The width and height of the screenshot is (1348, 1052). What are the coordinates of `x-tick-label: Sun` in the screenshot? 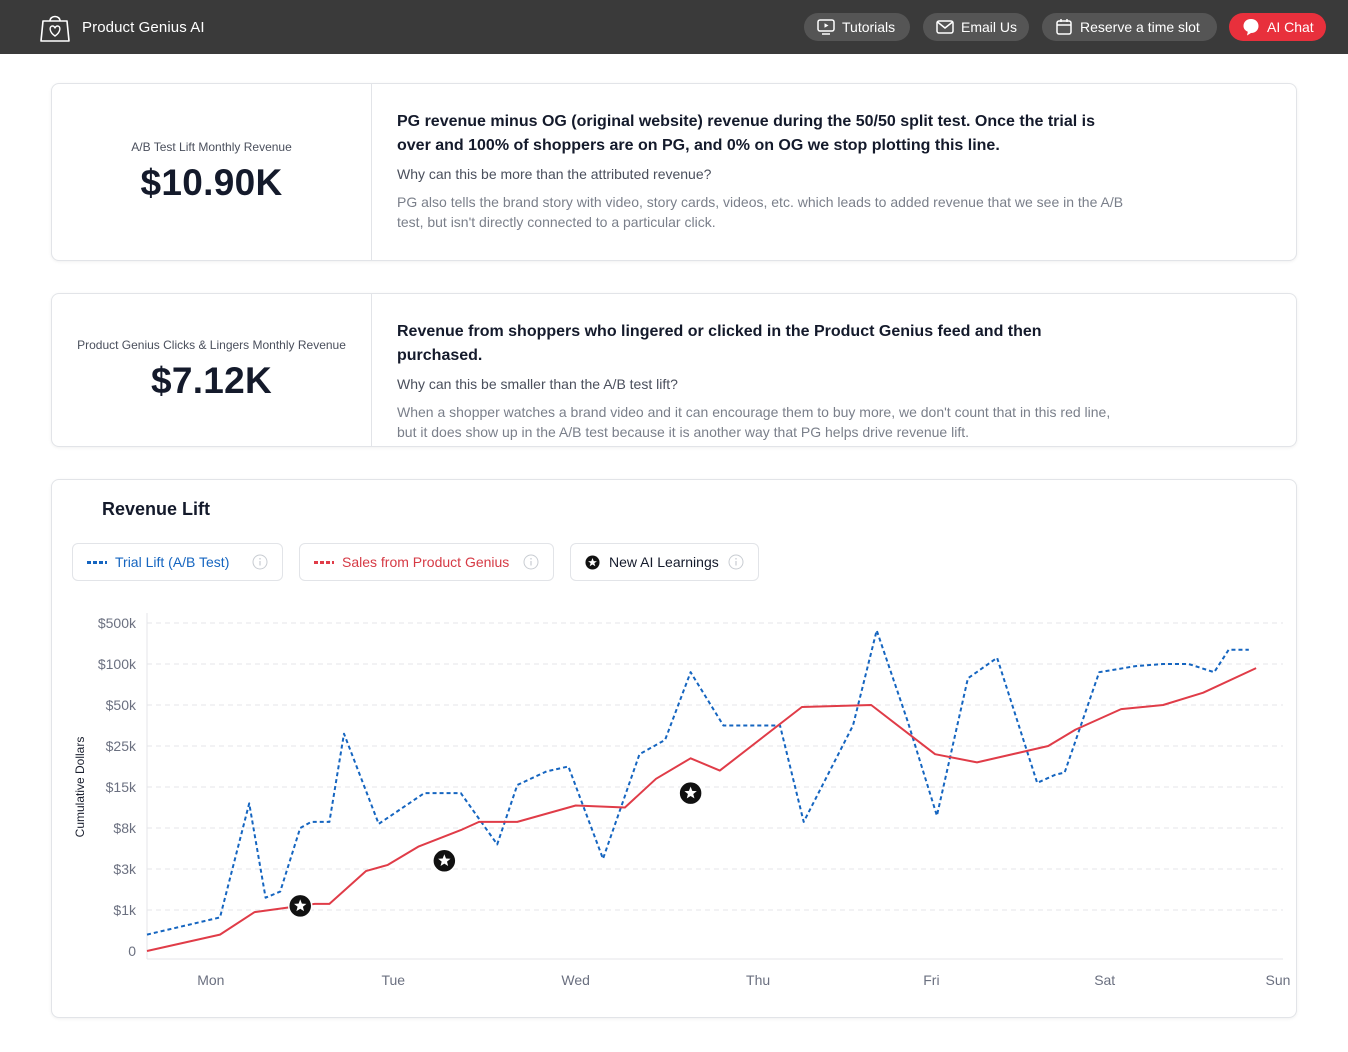 It's located at (1278, 980).